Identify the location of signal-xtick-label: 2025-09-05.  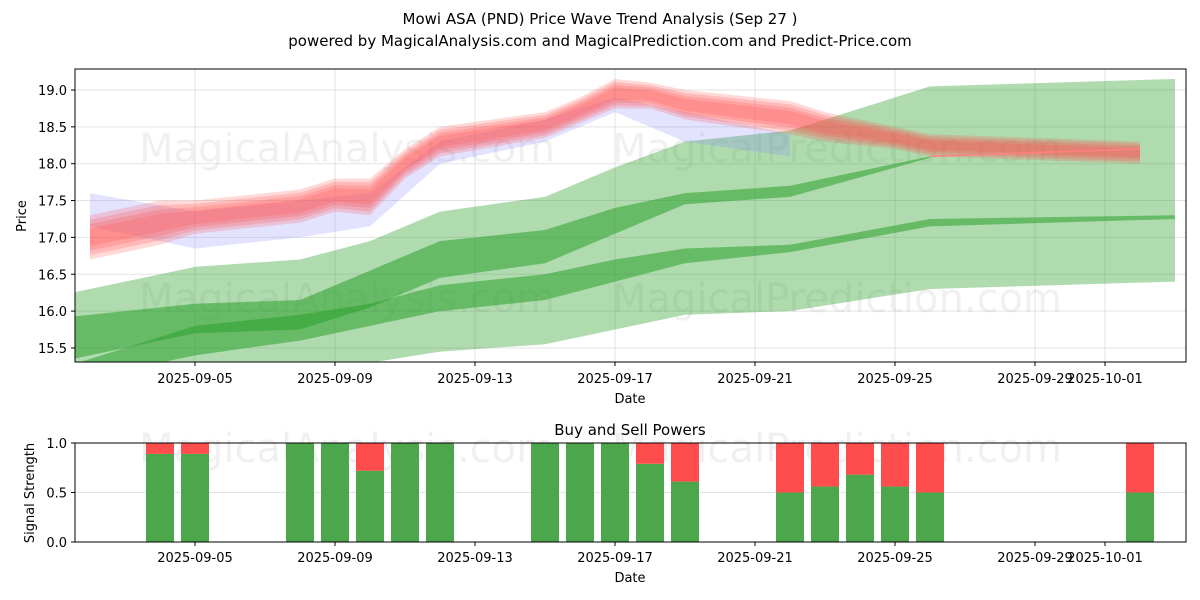
(195, 558).